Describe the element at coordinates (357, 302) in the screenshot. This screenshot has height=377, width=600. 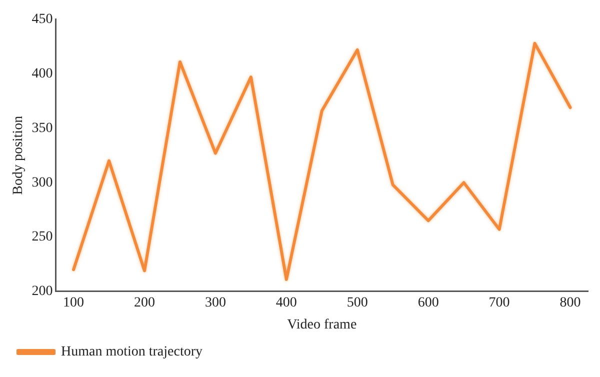
I see `x-tick-label: 500` at that location.